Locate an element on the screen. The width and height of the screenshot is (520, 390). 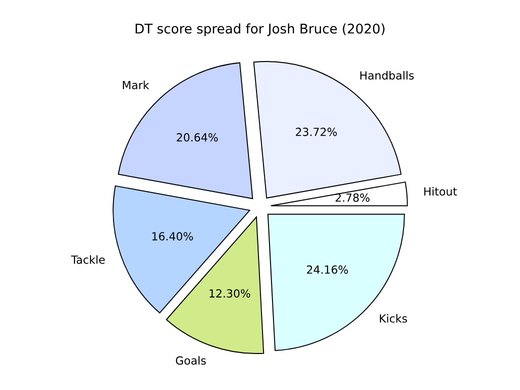
data-label: 24.16% is located at coordinates (327, 269).